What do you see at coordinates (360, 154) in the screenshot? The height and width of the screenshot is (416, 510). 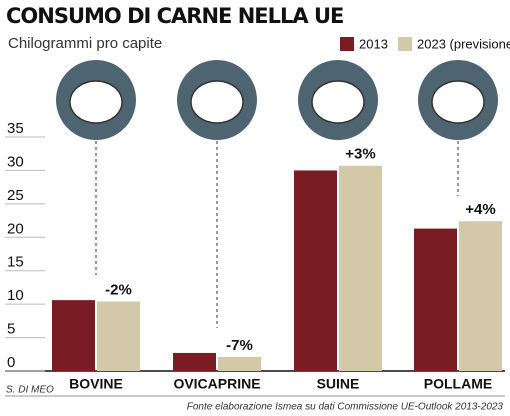 I see `annotation: +3%` at bounding box center [360, 154].